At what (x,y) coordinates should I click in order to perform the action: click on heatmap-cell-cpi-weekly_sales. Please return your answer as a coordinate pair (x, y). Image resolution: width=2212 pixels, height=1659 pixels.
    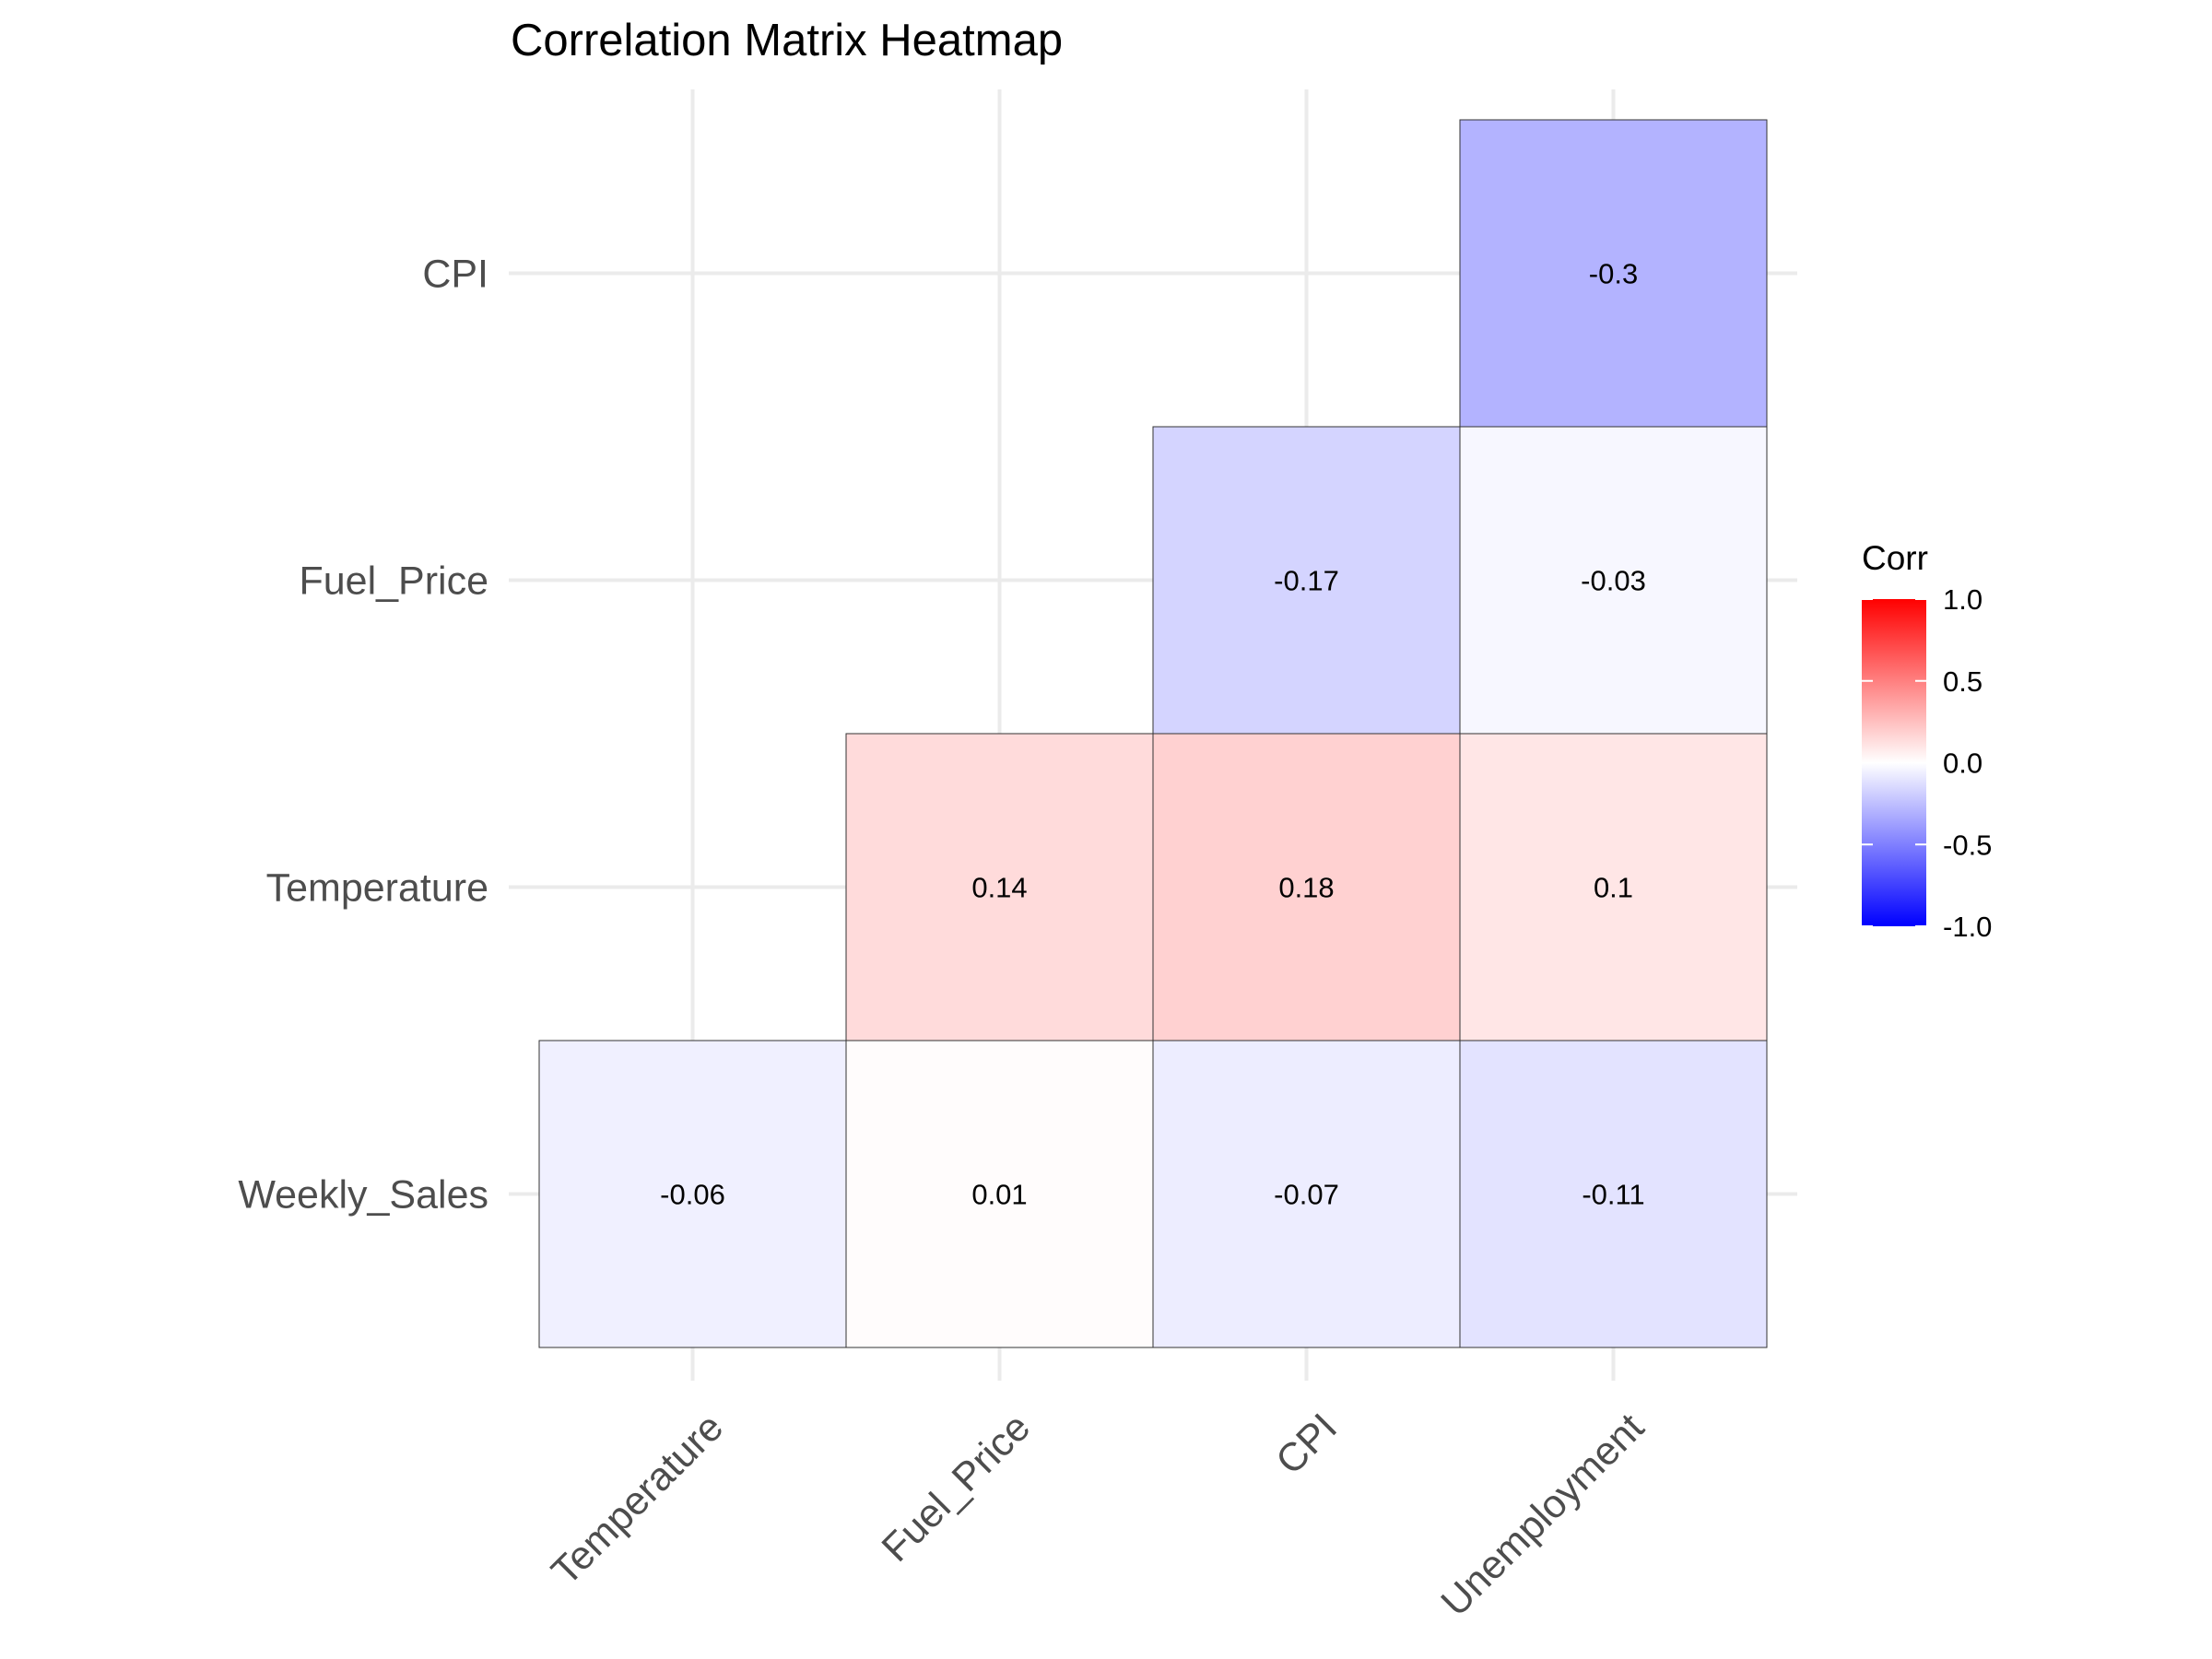
    Looking at the image, I should click on (1306, 1194).